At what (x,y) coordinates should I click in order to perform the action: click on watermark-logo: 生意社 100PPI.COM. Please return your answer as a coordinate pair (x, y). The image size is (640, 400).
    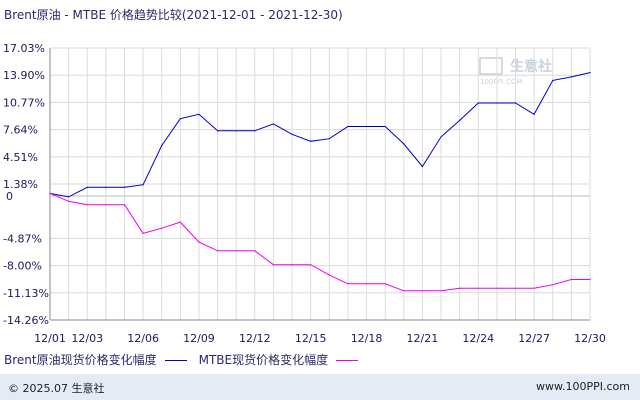
    Looking at the image, I should click on (515, 71).